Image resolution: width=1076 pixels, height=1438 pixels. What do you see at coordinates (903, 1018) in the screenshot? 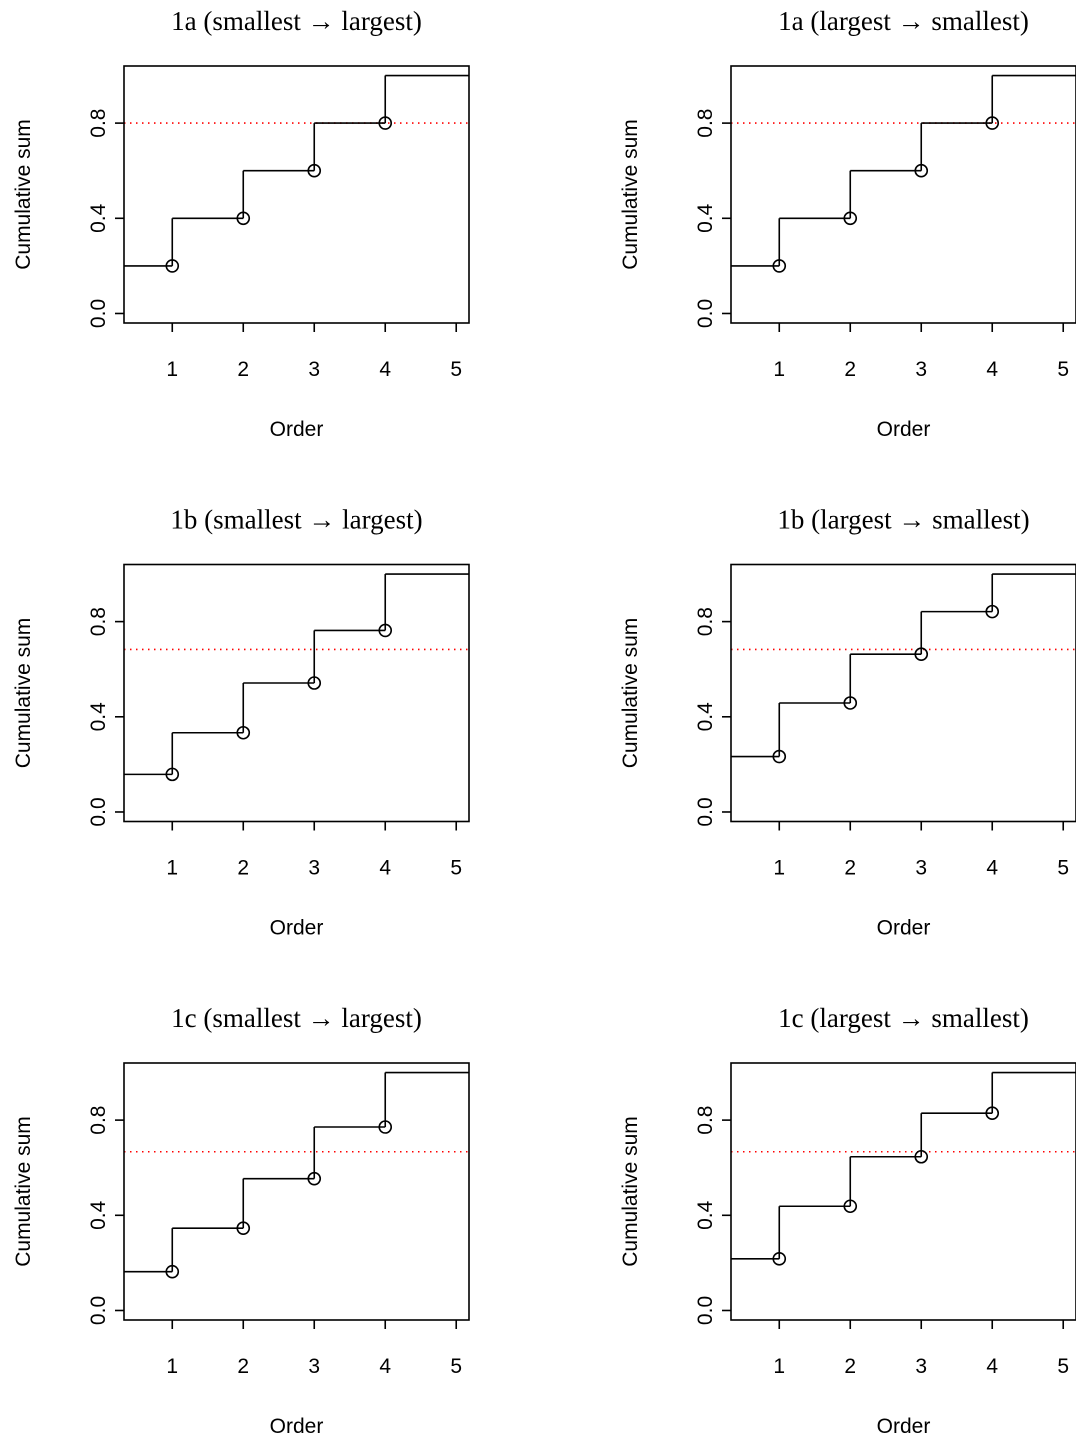
I see `chart-title: 1c (largest → smallest)` at bounding box center [903, 1018].